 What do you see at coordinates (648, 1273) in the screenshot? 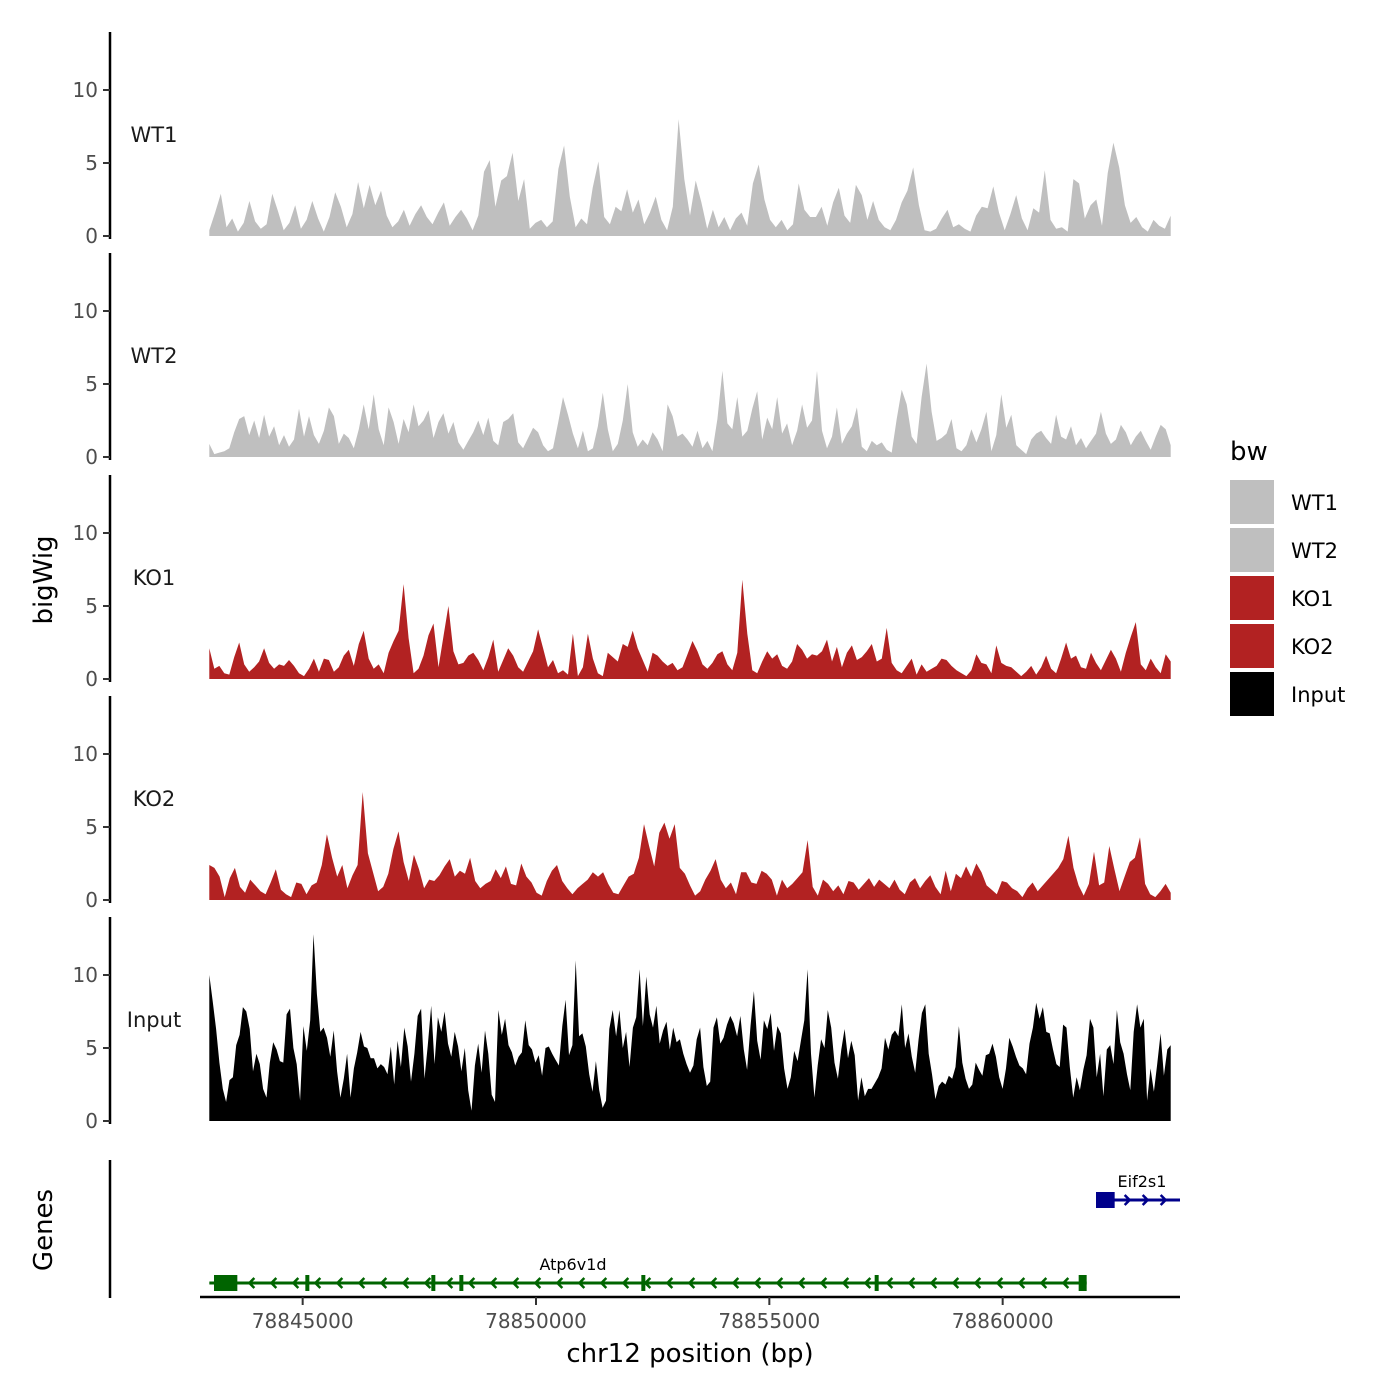
I see `gene-atp6v1d: Atp6v1d` at bounding box center [648, 1273].